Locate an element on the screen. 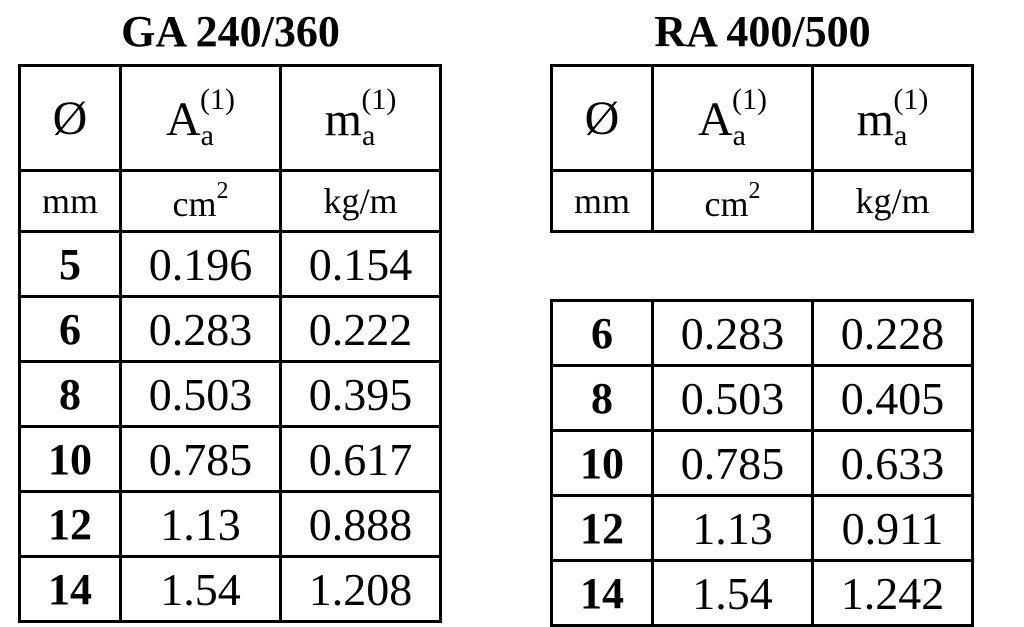 This screenshot has width=1024, height=627. table-row: 6 0.283 0.222 is located at coordinates (230, 329).